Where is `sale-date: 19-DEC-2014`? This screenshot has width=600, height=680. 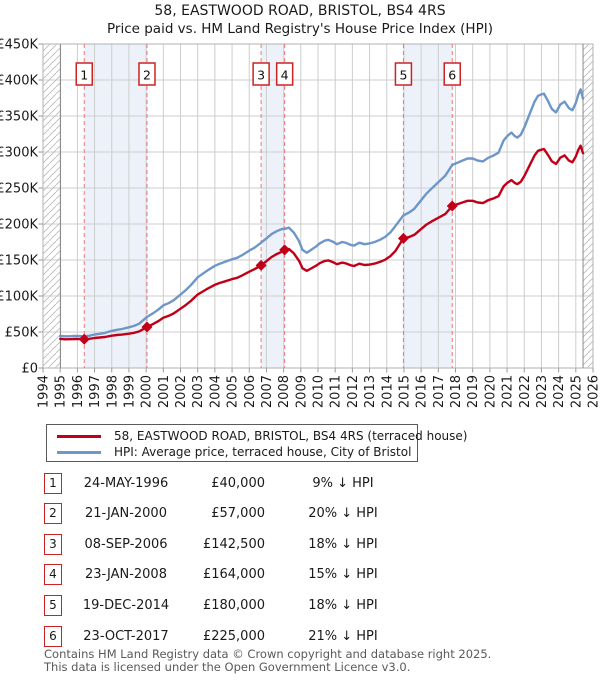
sale-date: 19-DEC-2014 is located at coordinates (126, 605).